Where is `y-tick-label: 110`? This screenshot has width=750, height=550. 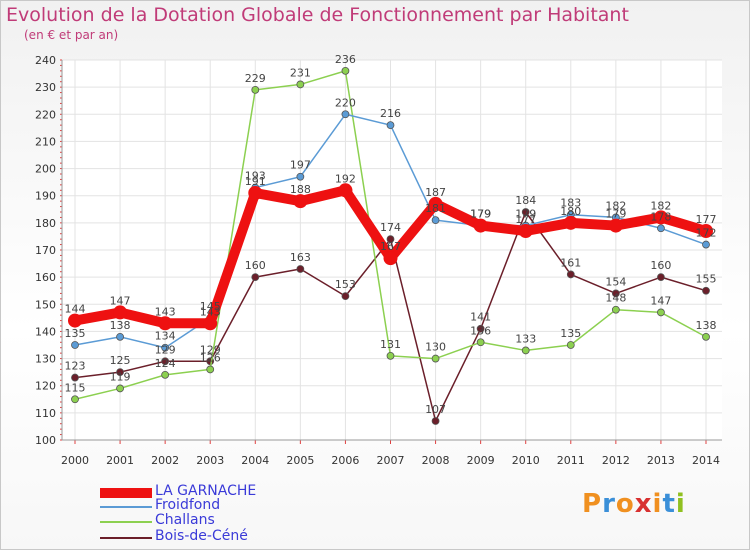
y-tick-label: 110 is located at coordinates (45, 413).